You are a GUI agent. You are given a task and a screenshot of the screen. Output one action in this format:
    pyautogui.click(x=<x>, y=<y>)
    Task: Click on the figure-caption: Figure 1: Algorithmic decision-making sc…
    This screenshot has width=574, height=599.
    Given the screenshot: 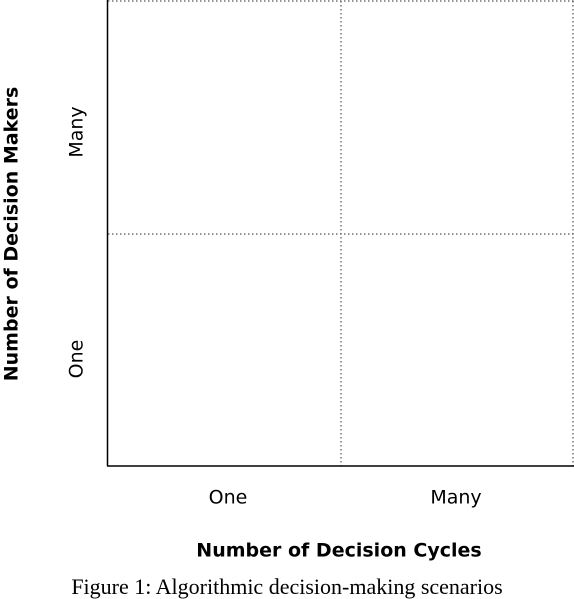 What is the action you would take?
    pyautogui.click(x=287, y=586)
    